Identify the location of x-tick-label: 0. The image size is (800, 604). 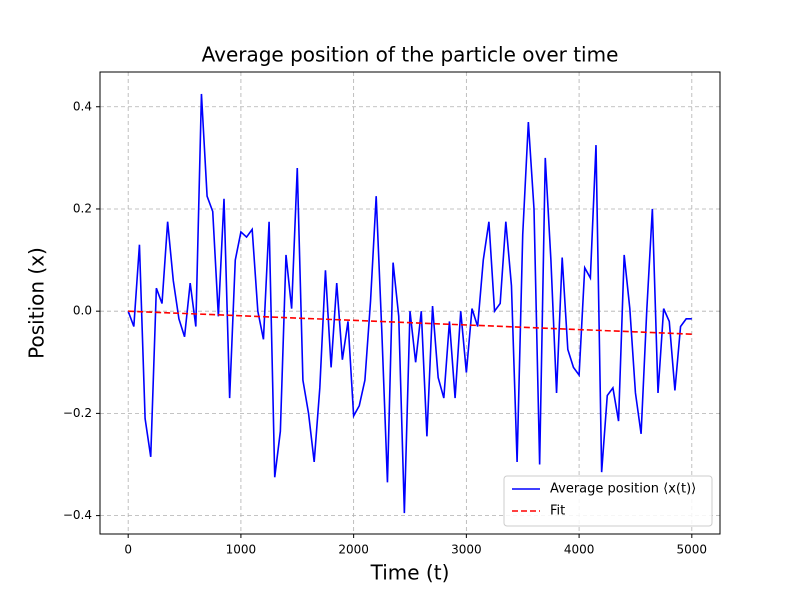
(128, 550).